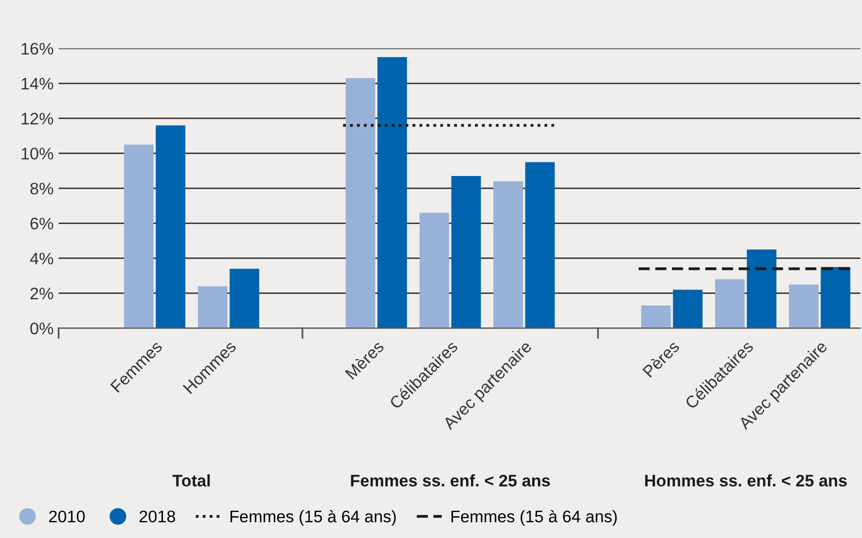  I want to click on y-tick-label: 12%, so click(38, 118).